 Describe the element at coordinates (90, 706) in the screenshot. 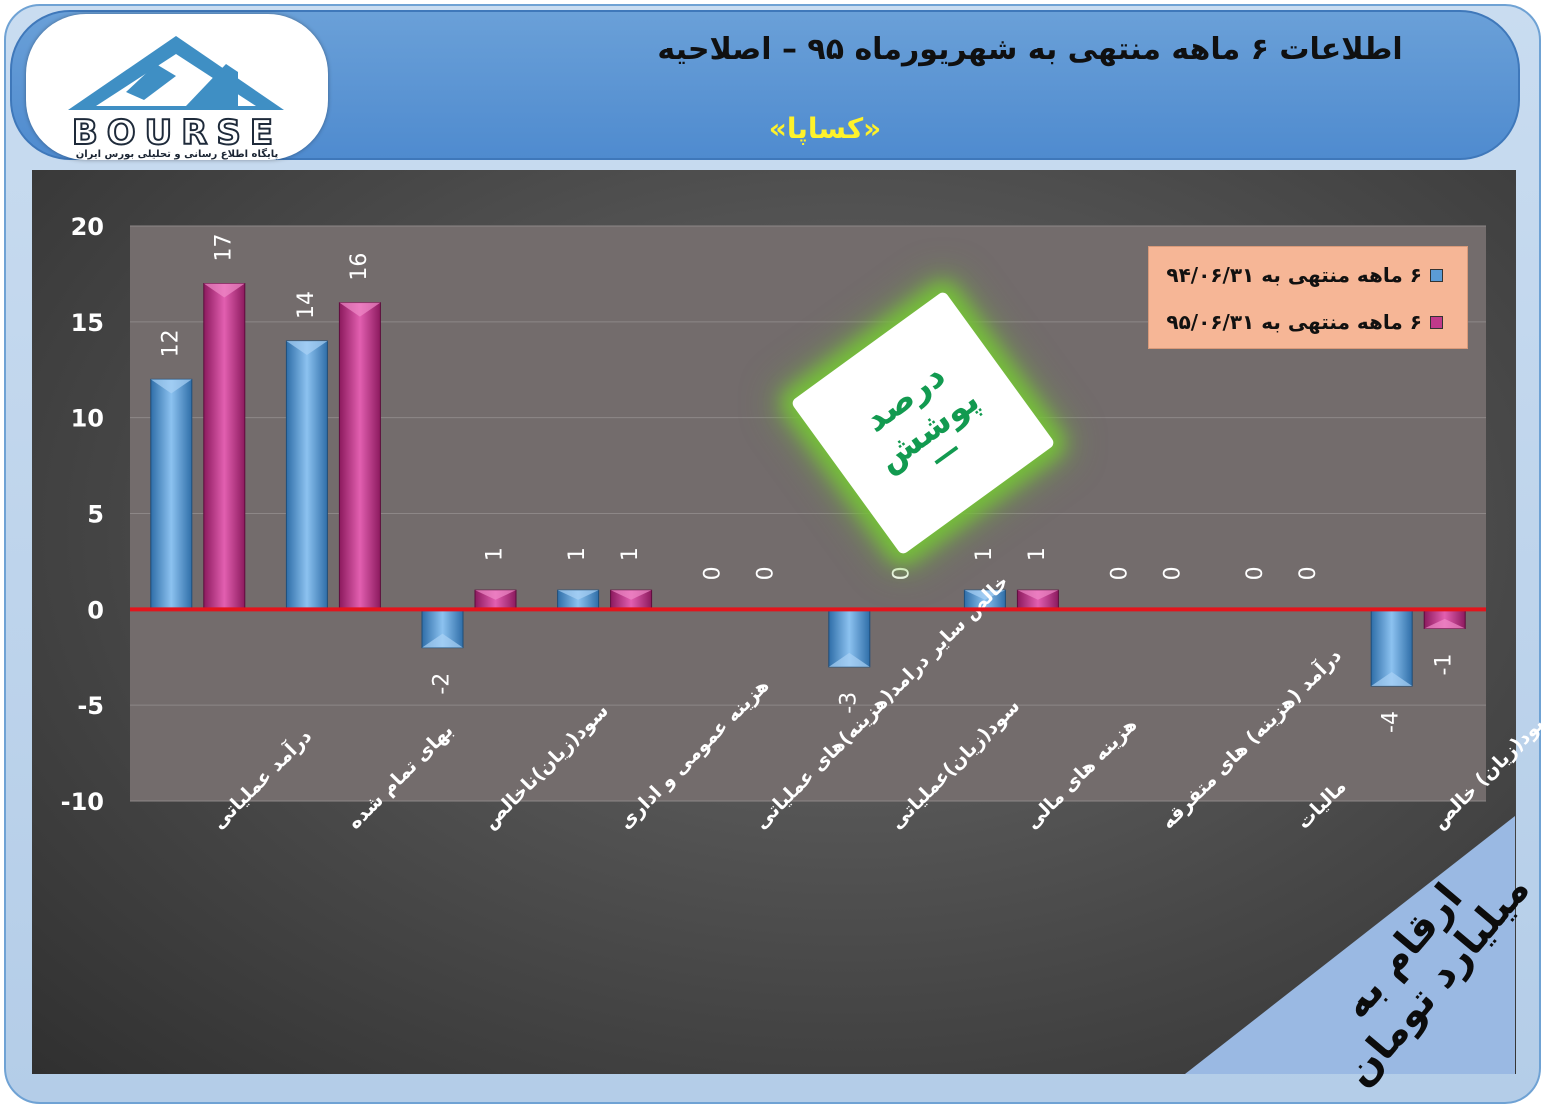

I see `y-tick-label: -5` at that location.